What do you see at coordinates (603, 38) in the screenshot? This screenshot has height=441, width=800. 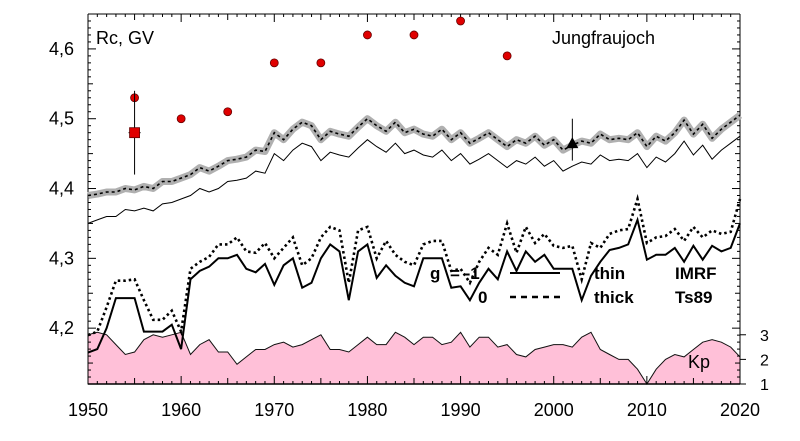 I see `station-label: Jungfraujoch` at bounding box center [603, 38].